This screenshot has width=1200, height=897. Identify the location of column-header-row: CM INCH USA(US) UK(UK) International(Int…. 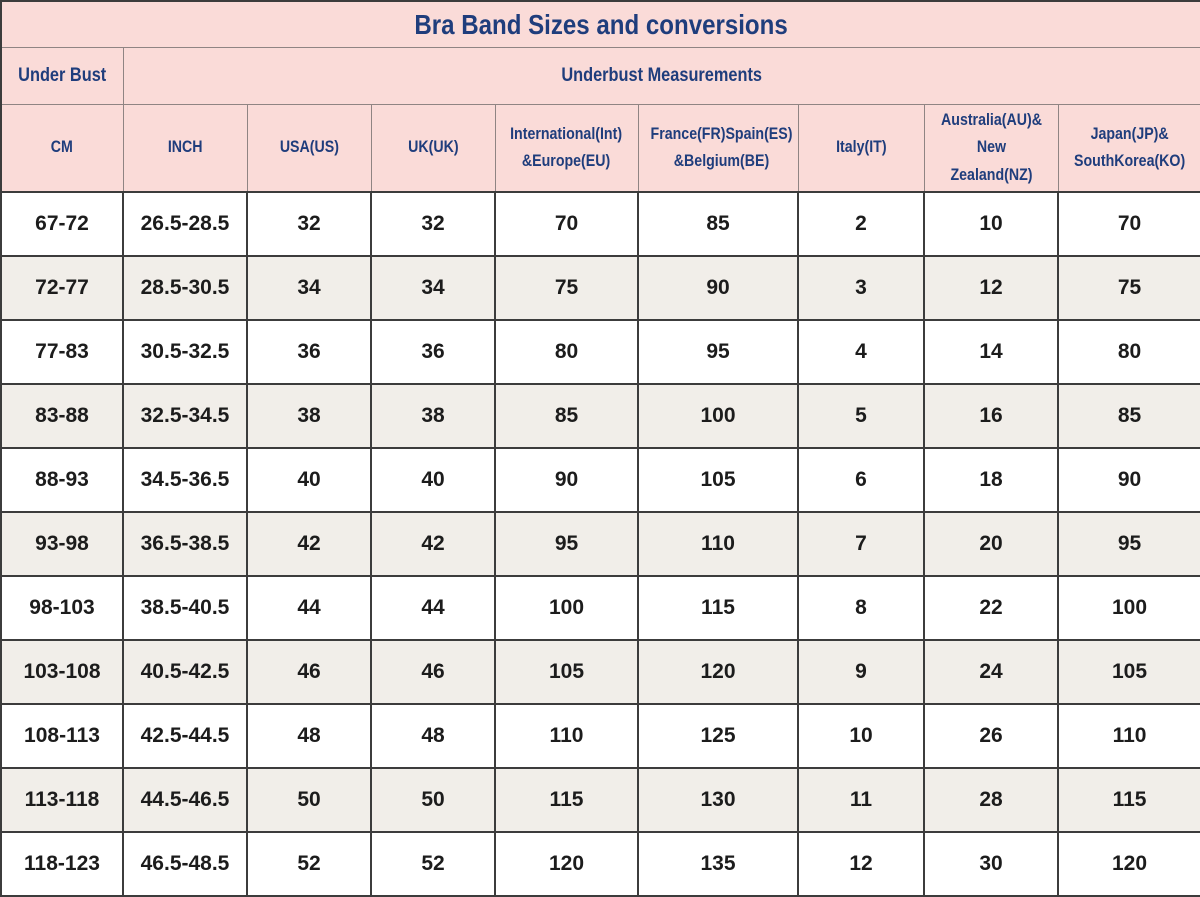
(600, 148).